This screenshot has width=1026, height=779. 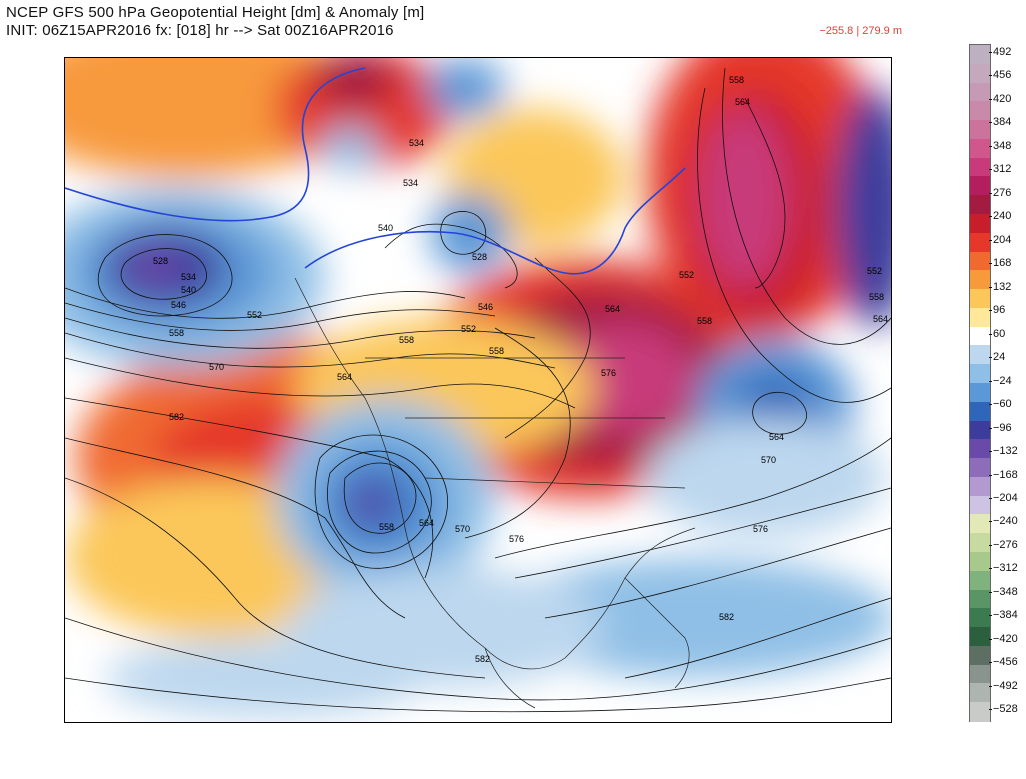 I want to click on anomaly-colorbar, so click(x=980, y=383).